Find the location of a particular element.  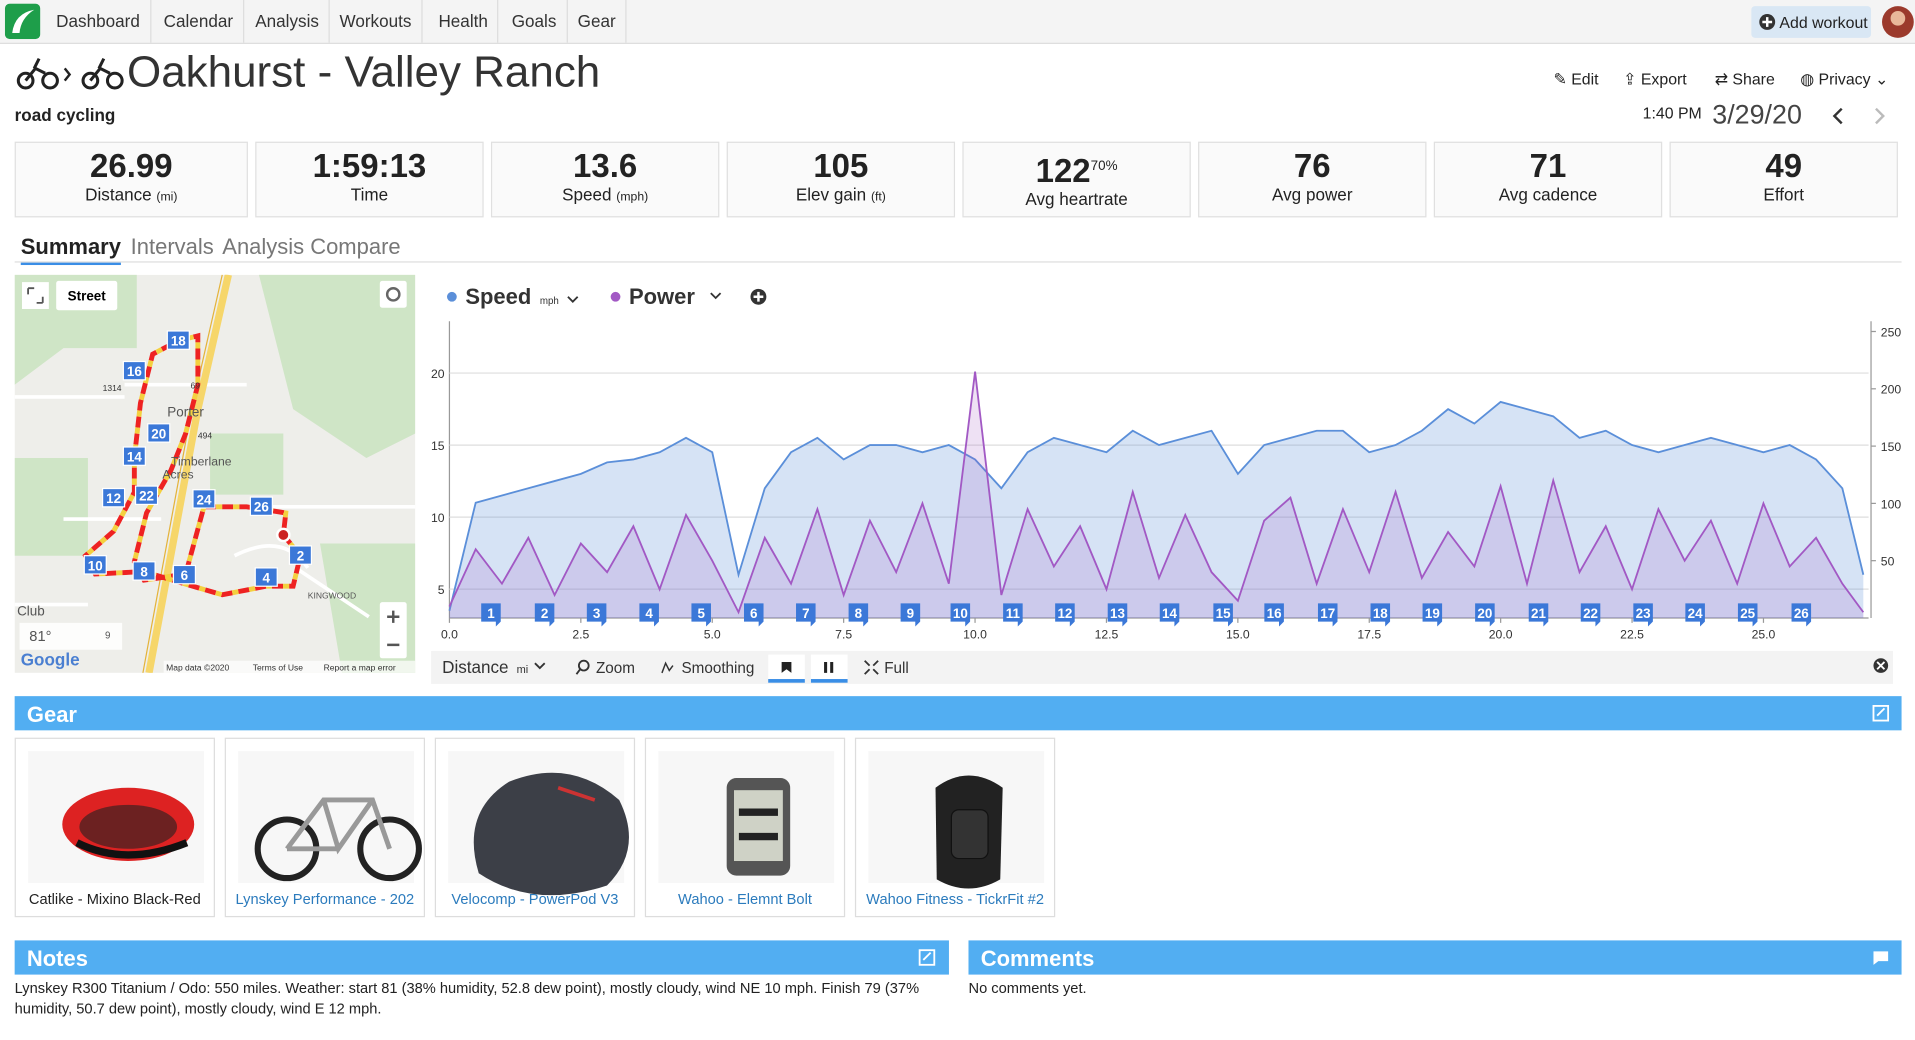

add-workout-button: Add workout is located at coordinates (1811, 22).